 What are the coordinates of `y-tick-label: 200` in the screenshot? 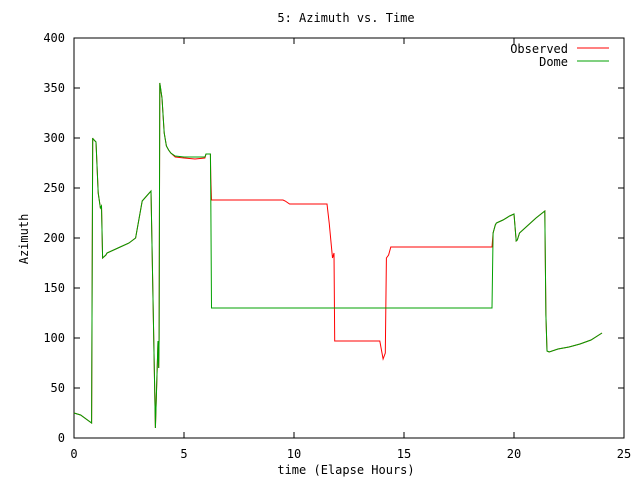 It's located at (54, 238).